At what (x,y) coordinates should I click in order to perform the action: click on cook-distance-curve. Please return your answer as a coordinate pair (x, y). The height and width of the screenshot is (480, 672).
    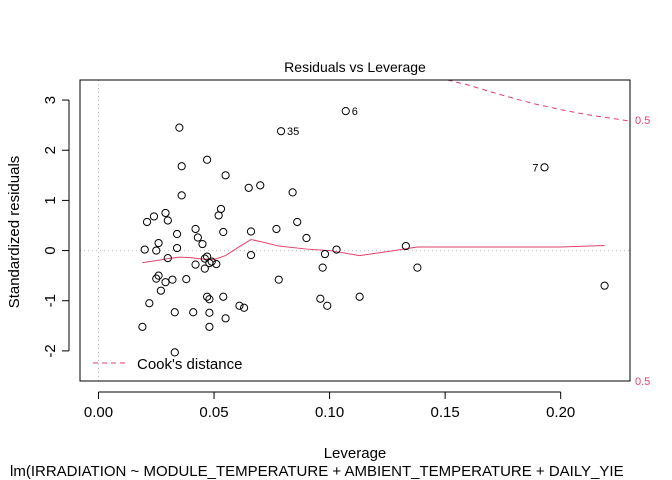
    Looking at the image, I should click on (539, 100).